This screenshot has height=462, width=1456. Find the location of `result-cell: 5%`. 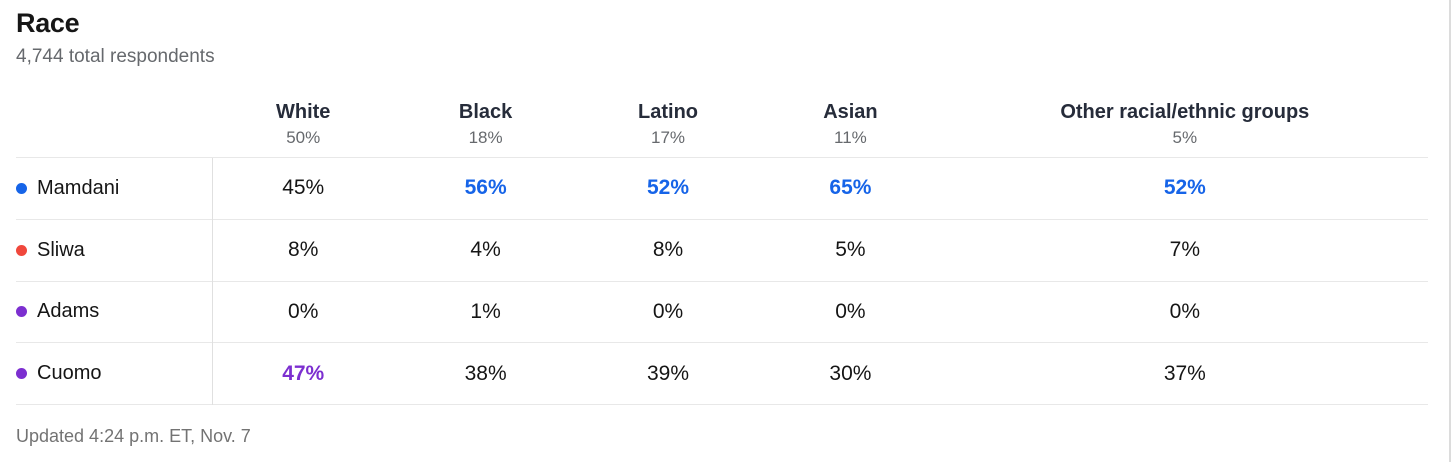

result-cell: 5% is located at coordinates (850, 250).